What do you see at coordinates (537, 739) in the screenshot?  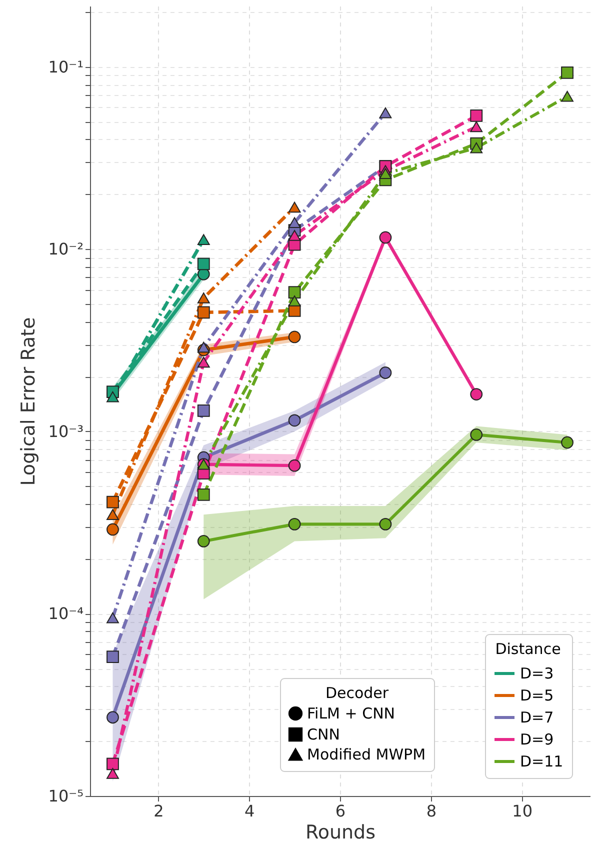 I see `legend-label: D=9` at bounding box center [537, 739].